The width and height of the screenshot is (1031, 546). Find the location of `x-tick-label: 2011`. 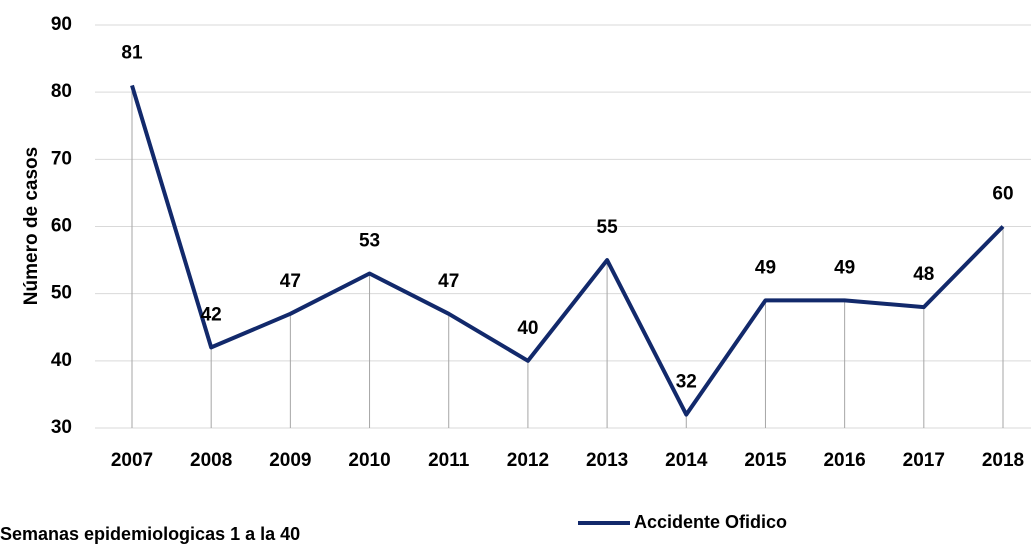

x-tick-label: 2011 is located at coordinates (449, 460).